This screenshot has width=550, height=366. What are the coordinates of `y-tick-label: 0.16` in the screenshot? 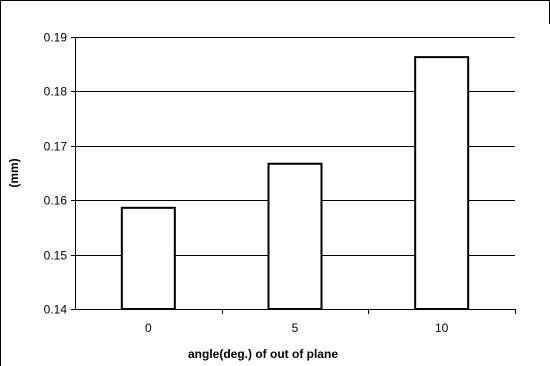 It's located at (56, 201).